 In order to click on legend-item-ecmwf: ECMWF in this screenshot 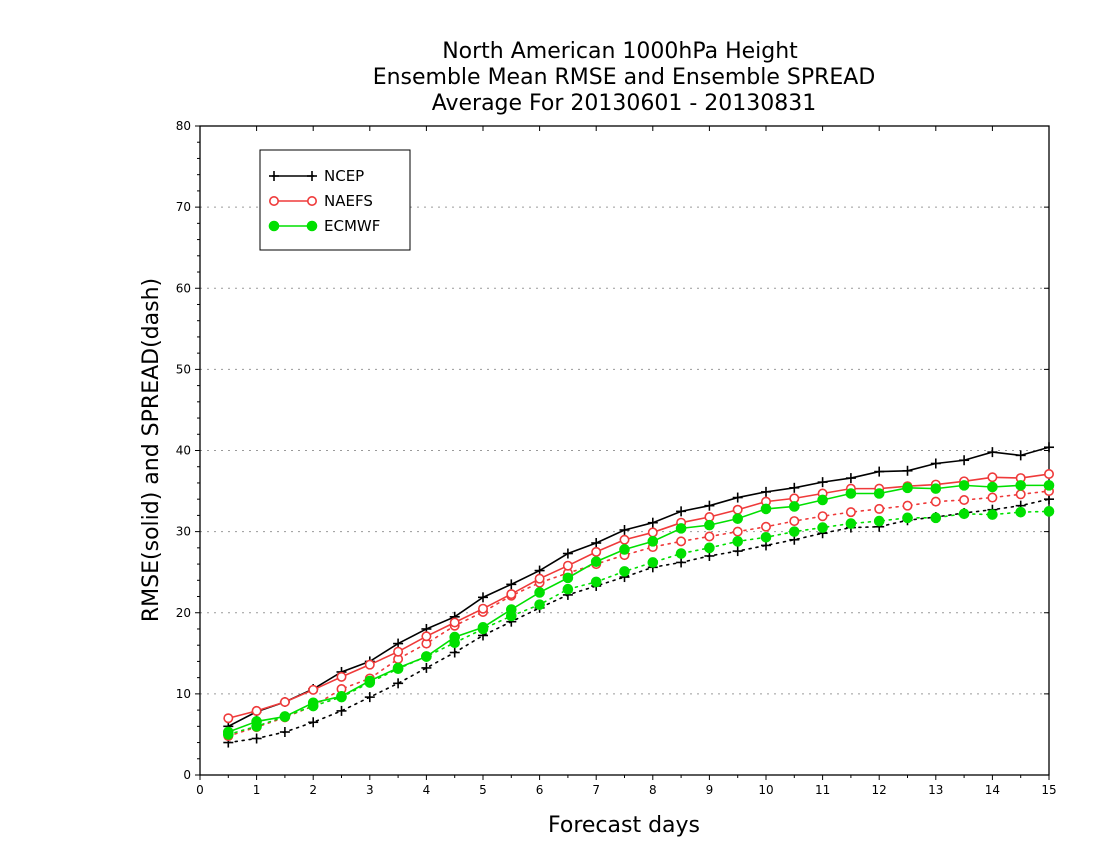, I will do `click(324, 226)`.